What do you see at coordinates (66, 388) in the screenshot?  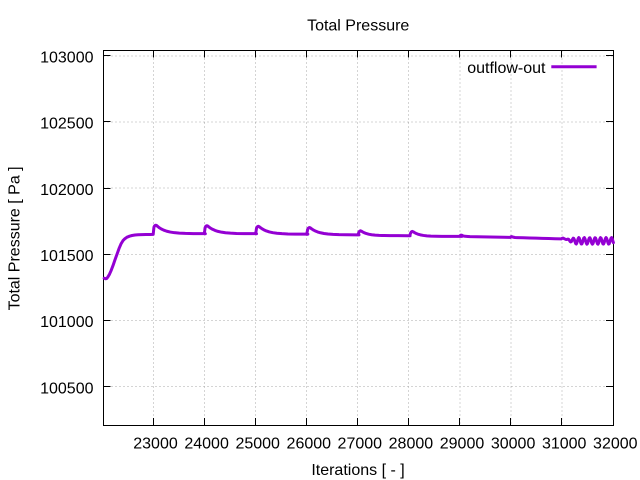 I see `svg-text: 100500` at bounding box center [66, 388].